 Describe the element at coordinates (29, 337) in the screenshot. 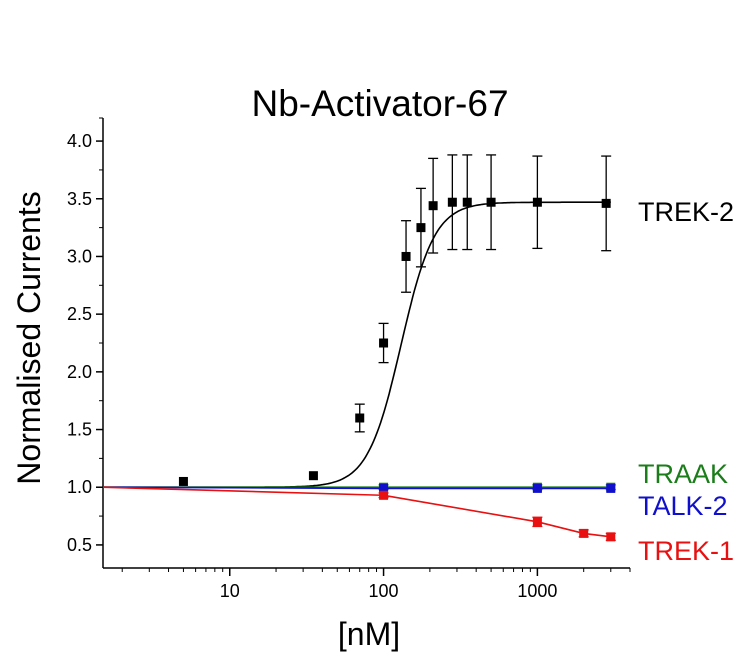

I see `y-axis-label: Normalised Currents` at that location.